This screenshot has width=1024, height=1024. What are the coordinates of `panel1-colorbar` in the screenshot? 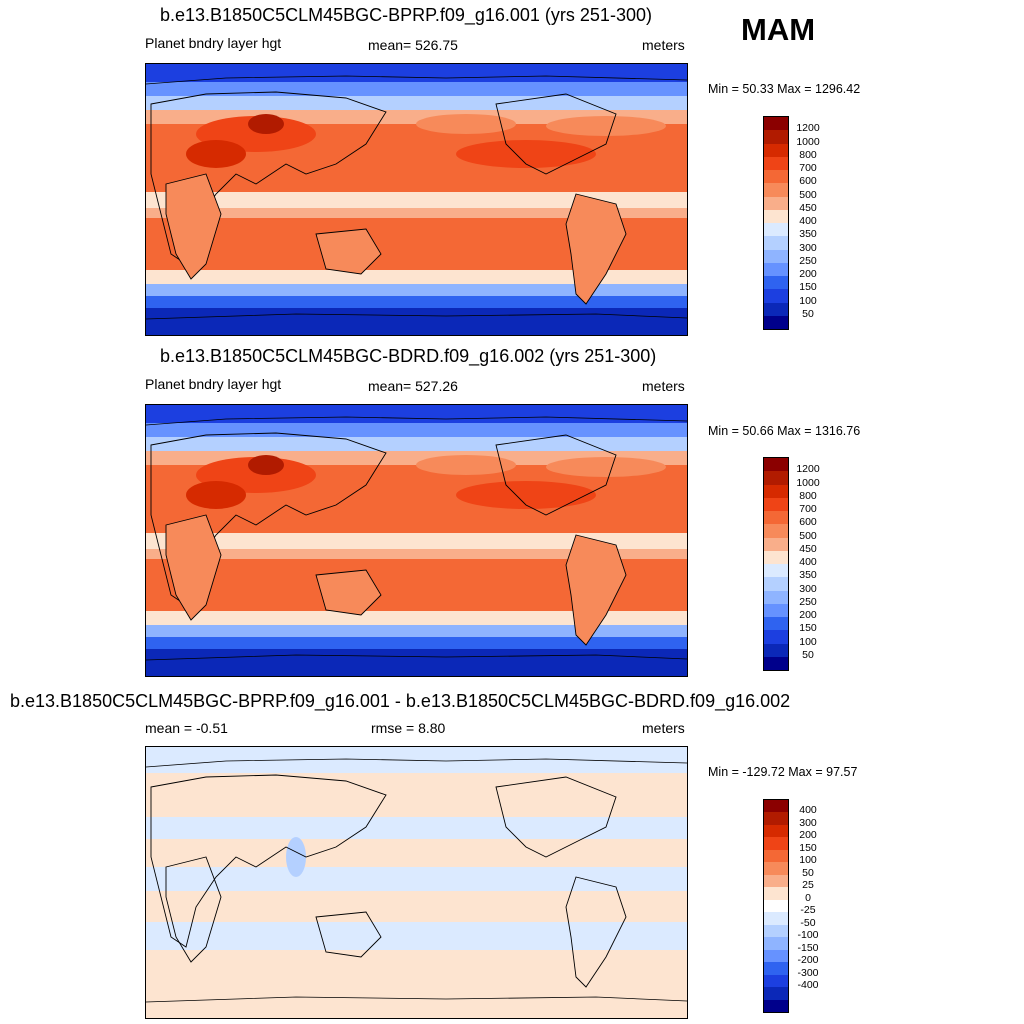 It's located at (776, 223).